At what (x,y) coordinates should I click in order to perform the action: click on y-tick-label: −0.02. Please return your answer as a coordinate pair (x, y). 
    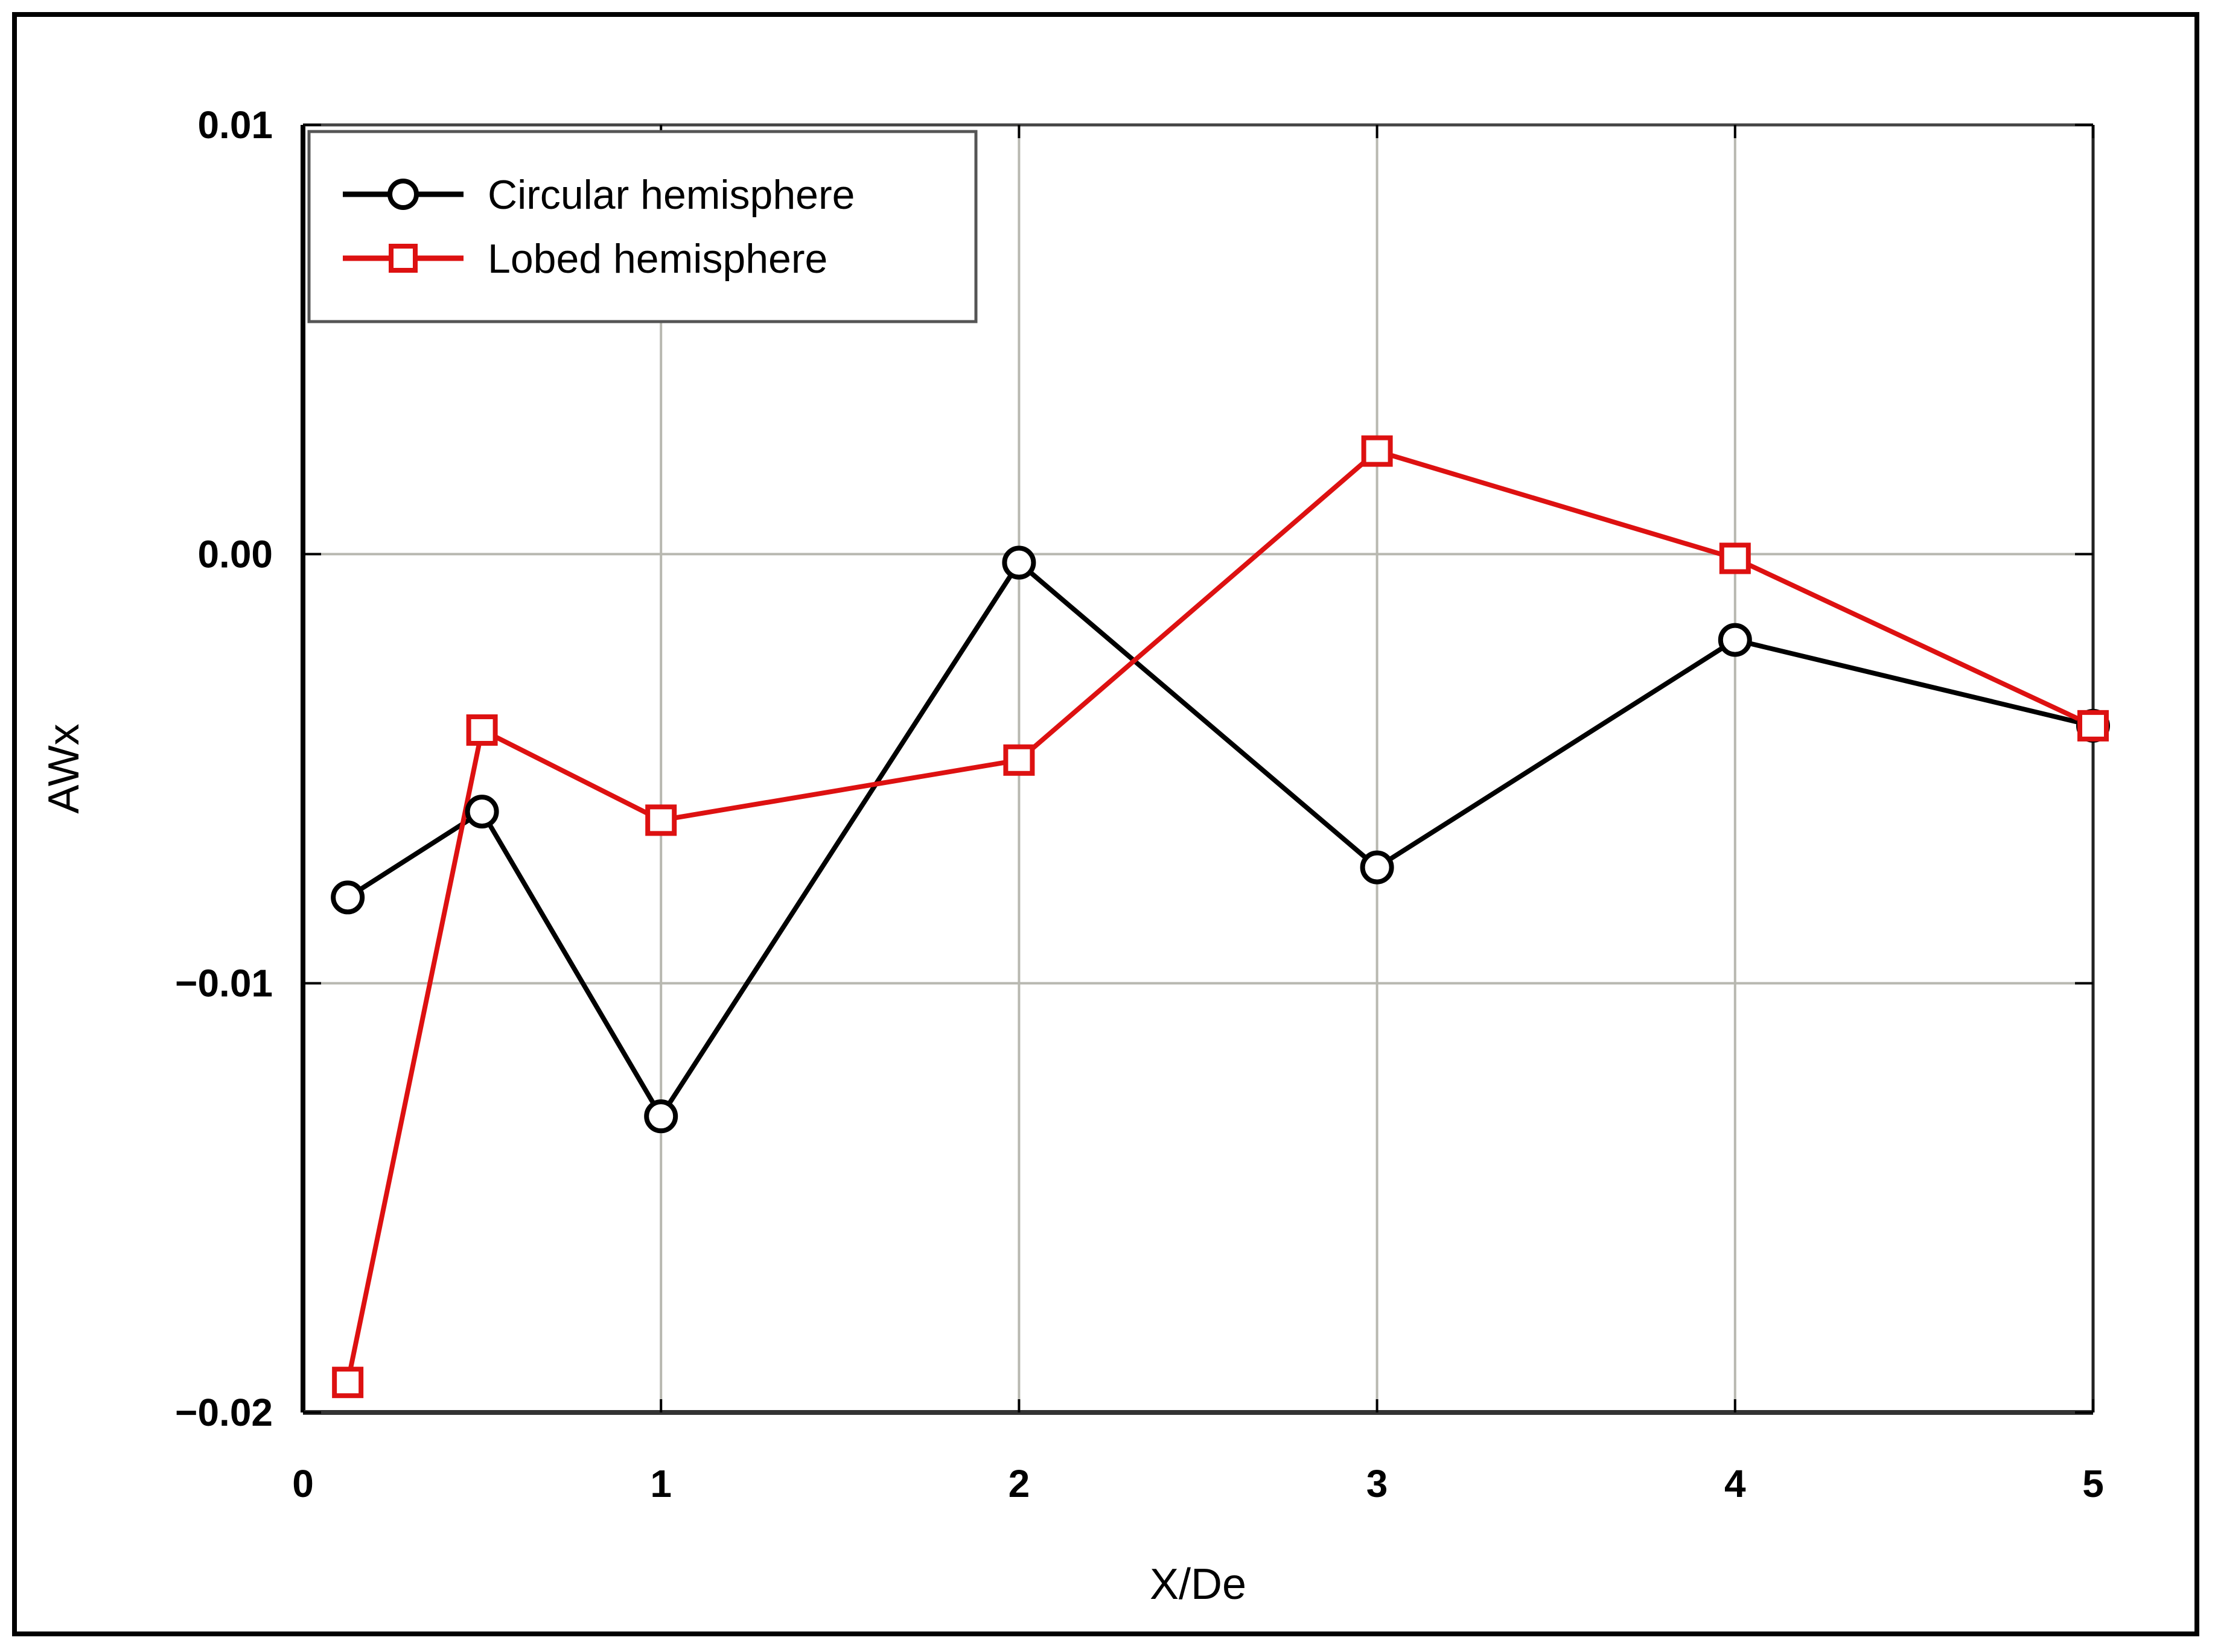
    Looking at the image, I should click on (224, 1412).